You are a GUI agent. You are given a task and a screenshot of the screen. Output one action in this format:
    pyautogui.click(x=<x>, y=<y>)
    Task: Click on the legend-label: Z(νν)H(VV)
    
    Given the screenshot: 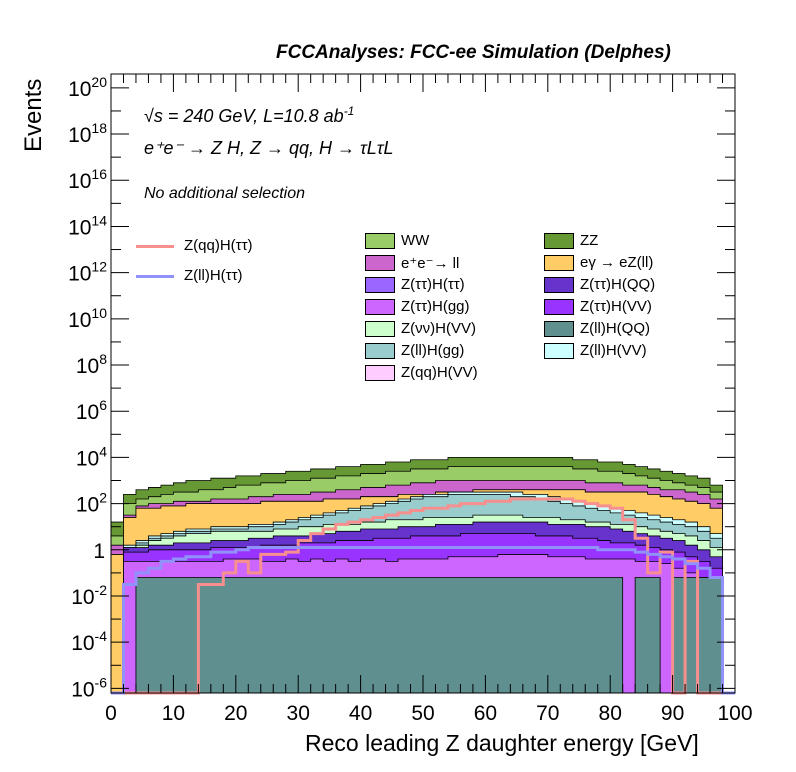 What is the action you would take?
    pyautogui.click(x=438, y=328)
    